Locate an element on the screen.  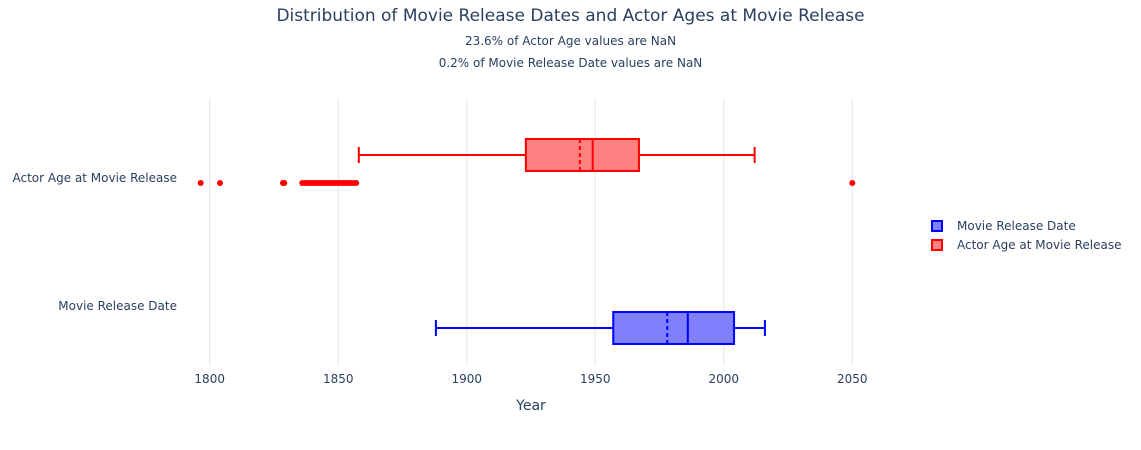
x-tick-label: 1800 is located at coordinates (209, 379).